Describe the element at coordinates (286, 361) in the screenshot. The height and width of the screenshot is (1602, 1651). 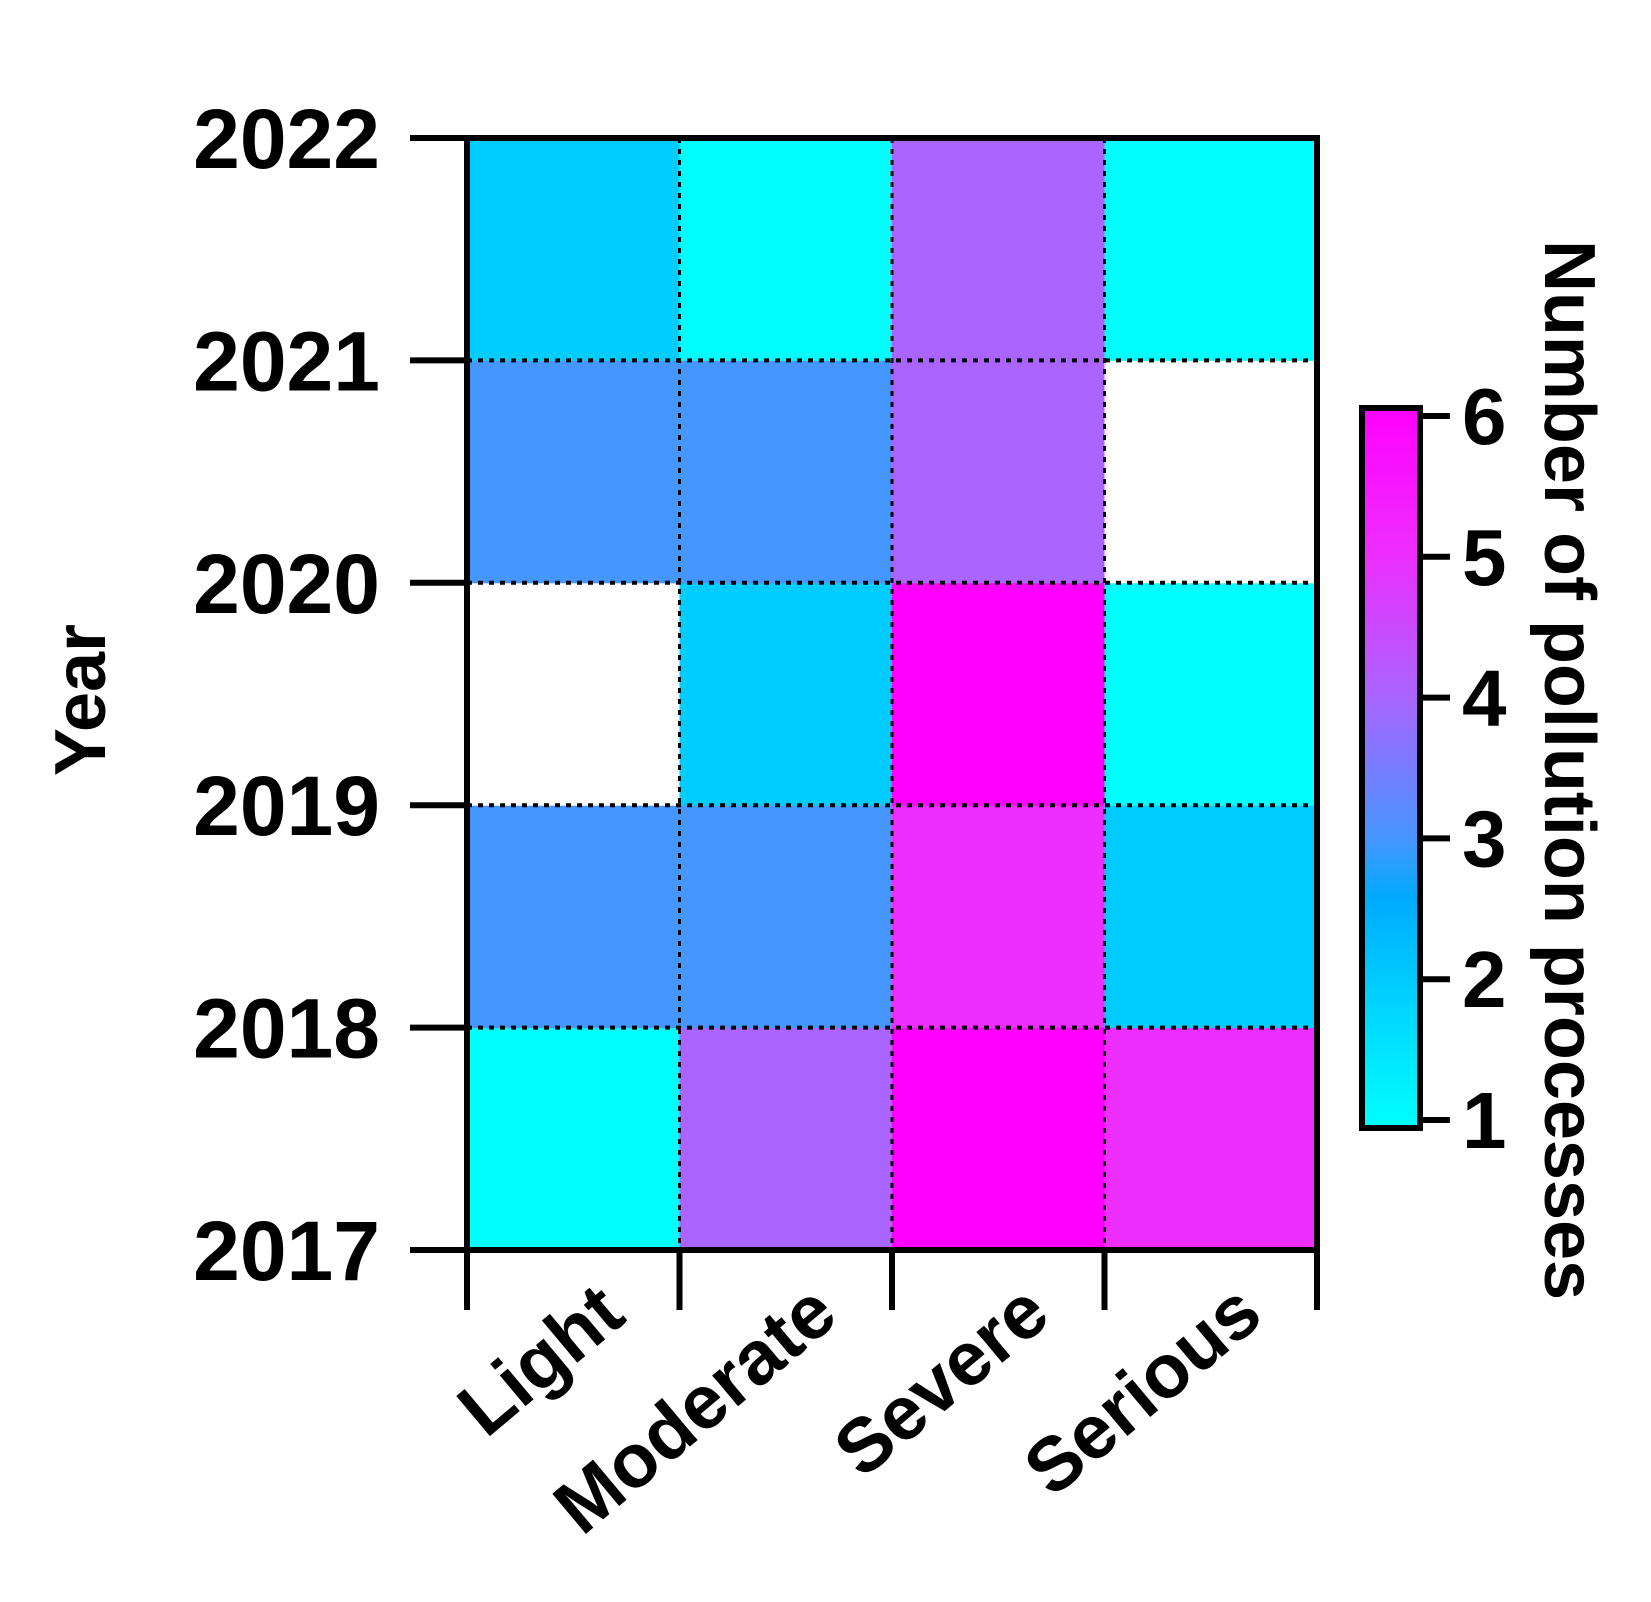
I see `y-tick-label: 2021` at that location.